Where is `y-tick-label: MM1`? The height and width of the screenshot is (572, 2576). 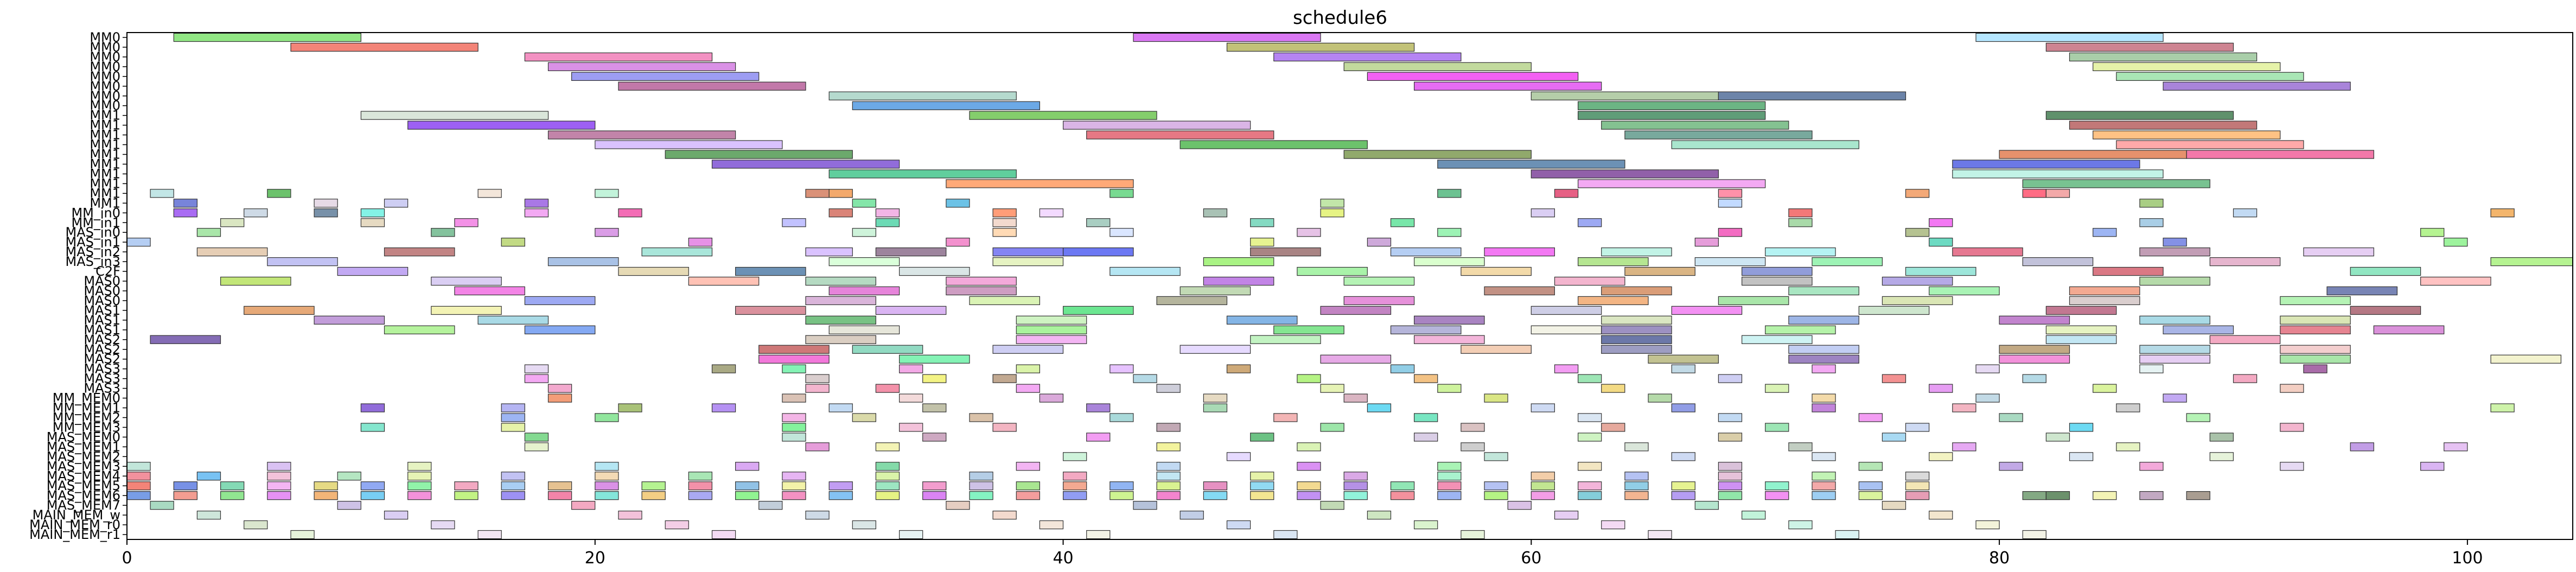 y-tick-label: MM1 is located at coordinates (105, 203).